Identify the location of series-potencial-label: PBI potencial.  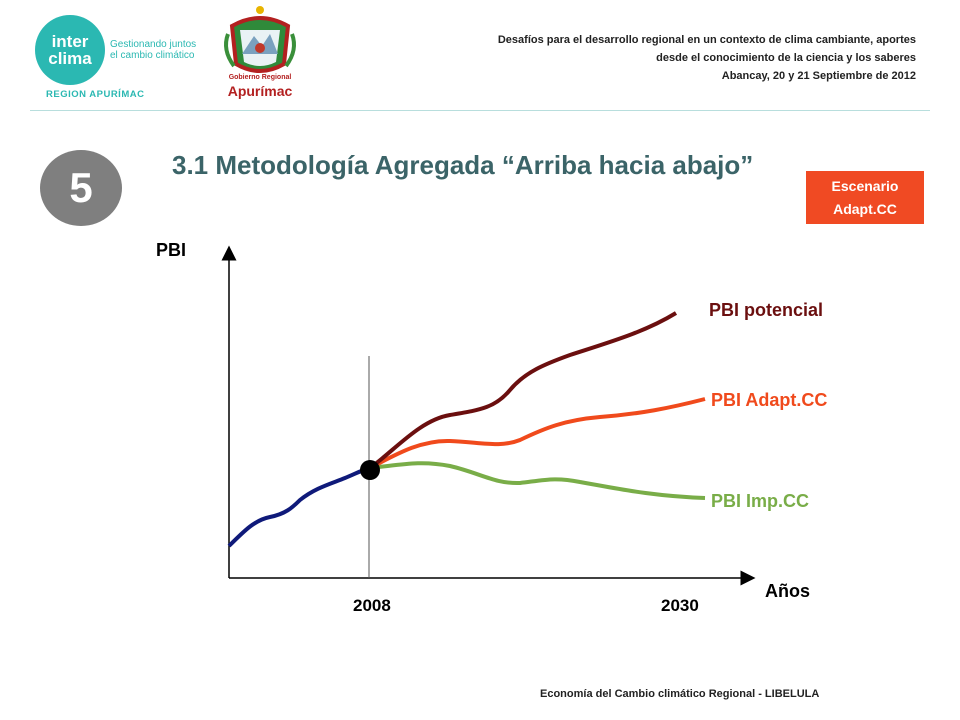
(766, 310).